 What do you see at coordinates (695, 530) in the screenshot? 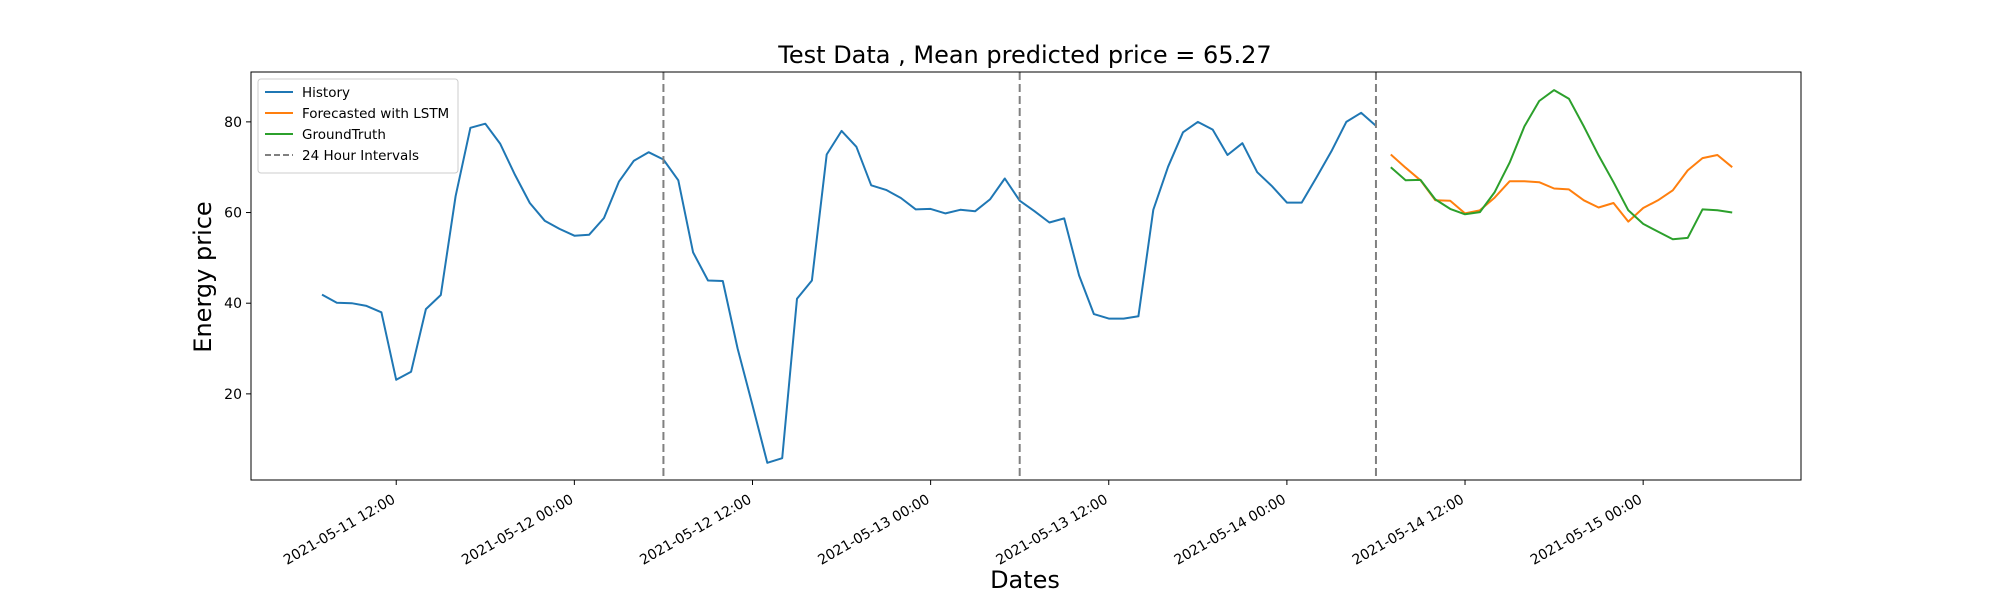
I see `x-tick-label: 2021-05-12 12:00` at bounding box center [695, 530].